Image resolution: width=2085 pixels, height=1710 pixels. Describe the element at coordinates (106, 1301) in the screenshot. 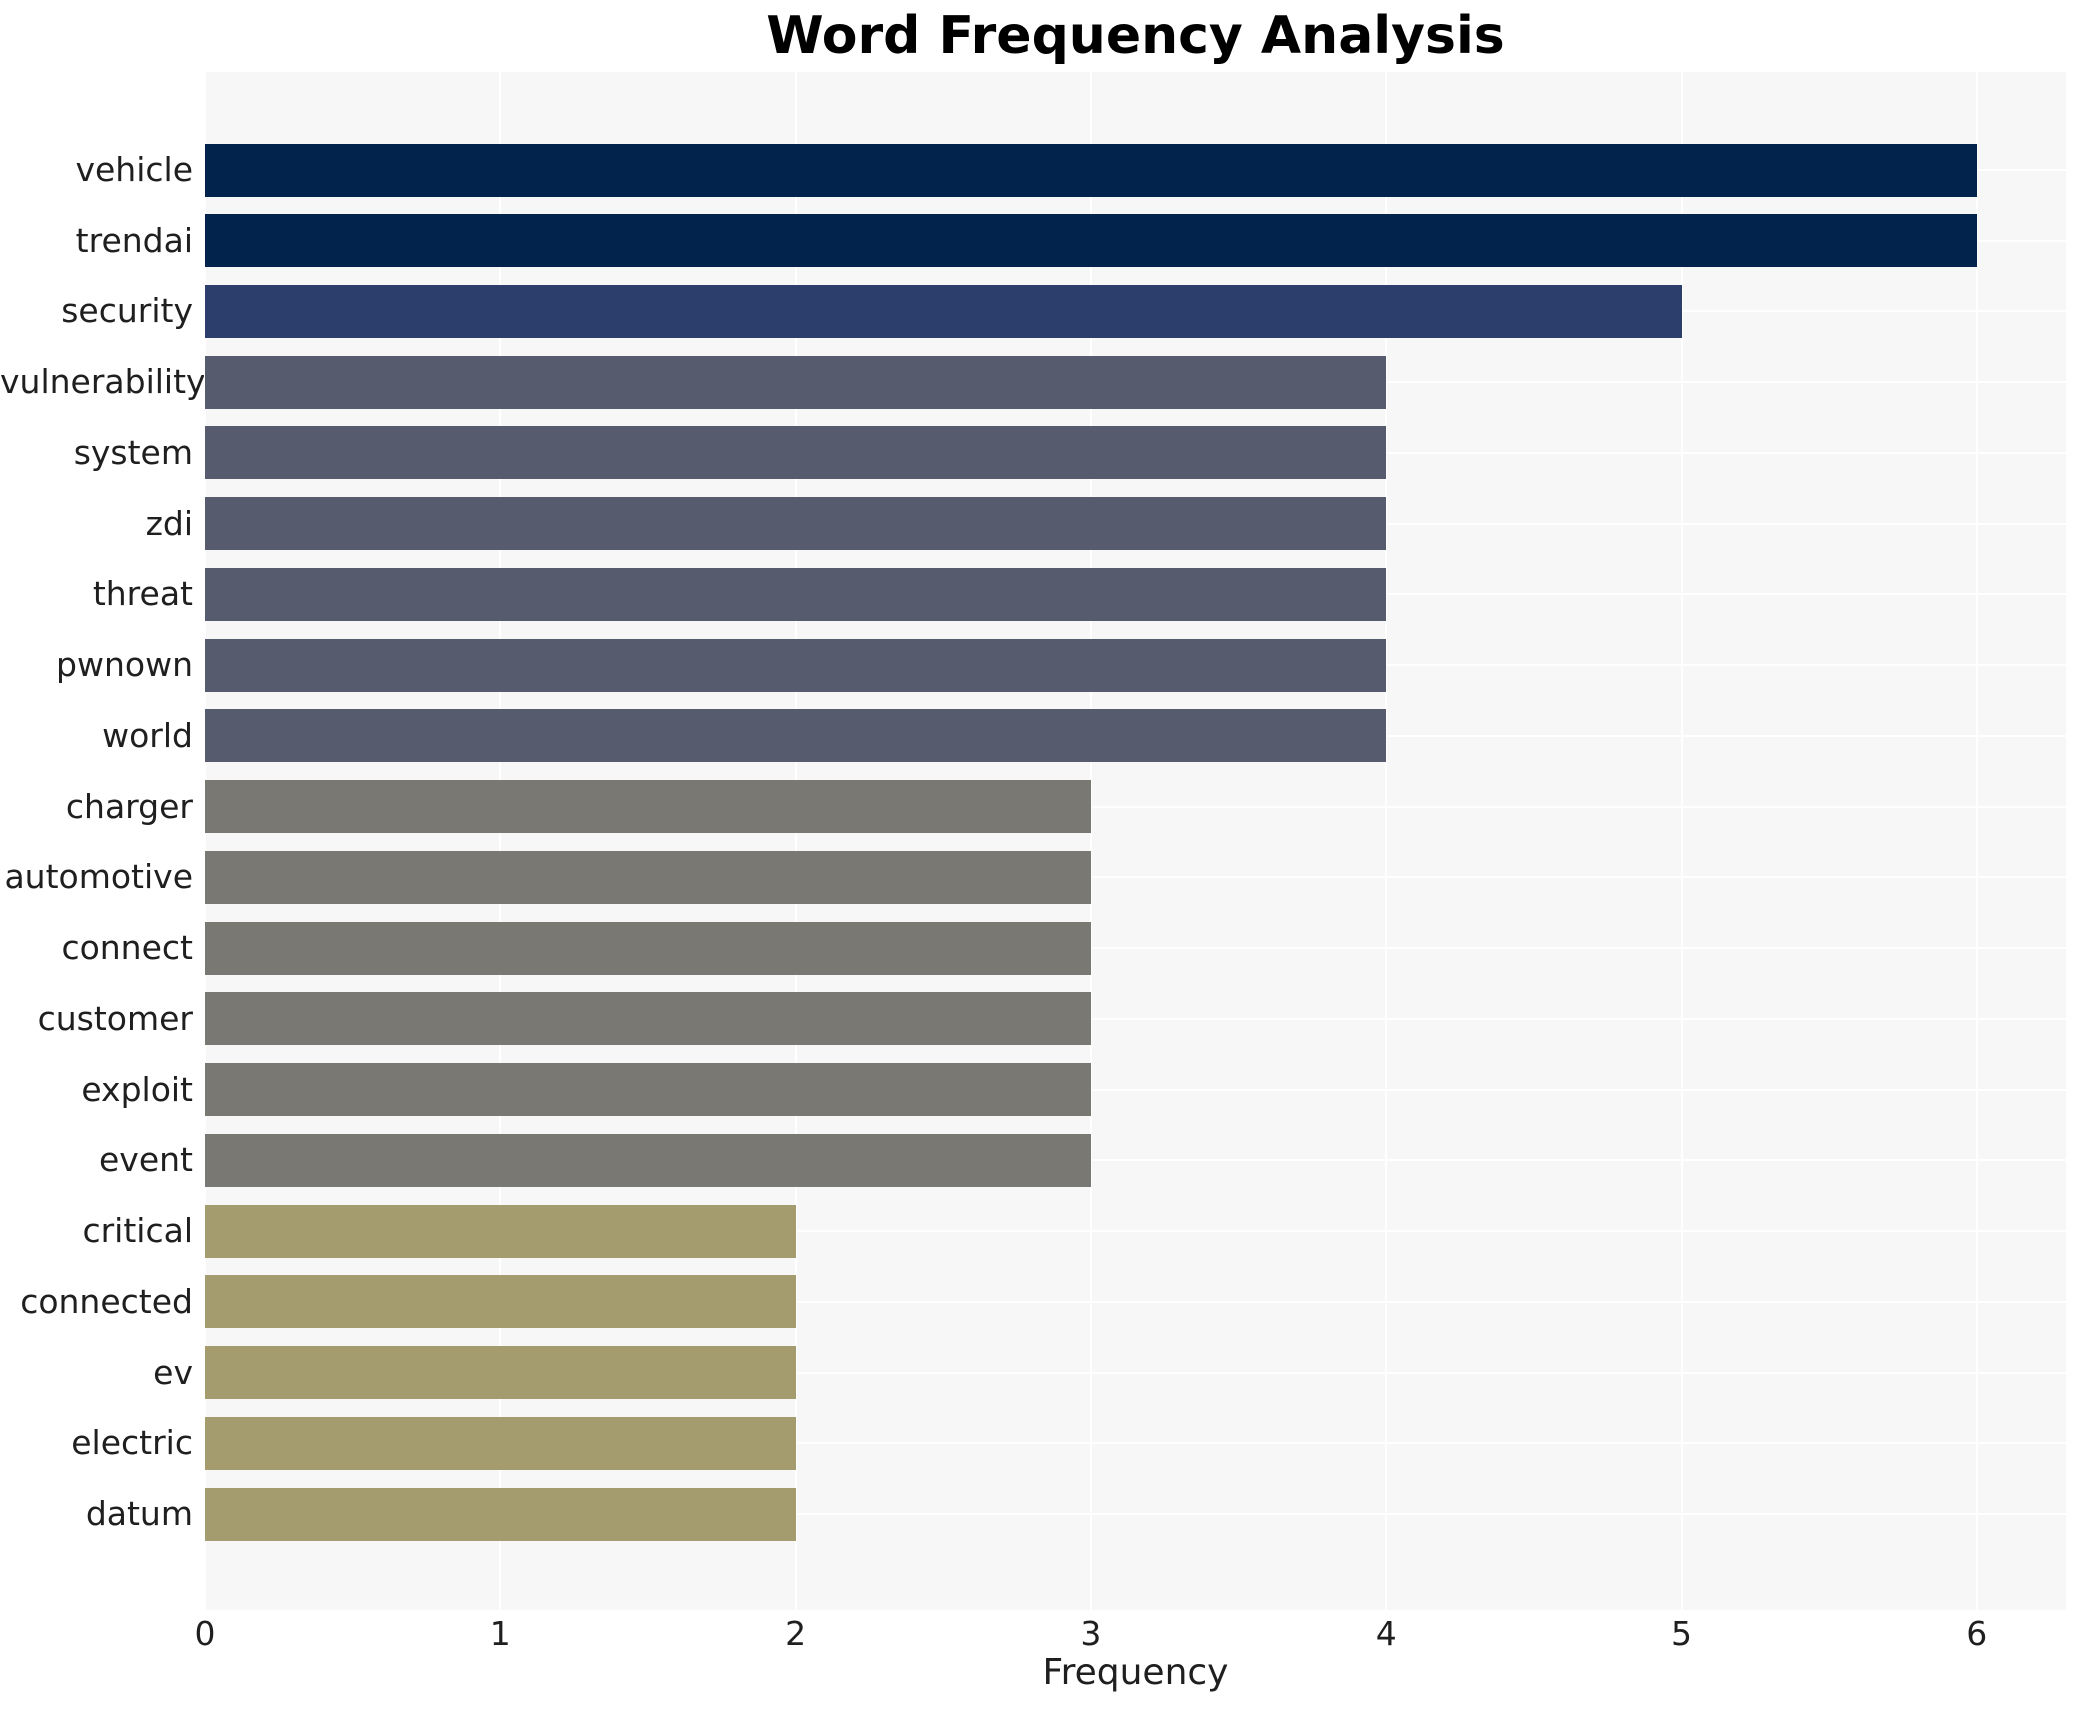

I see `y-tick-label-connected: connected` at that location.